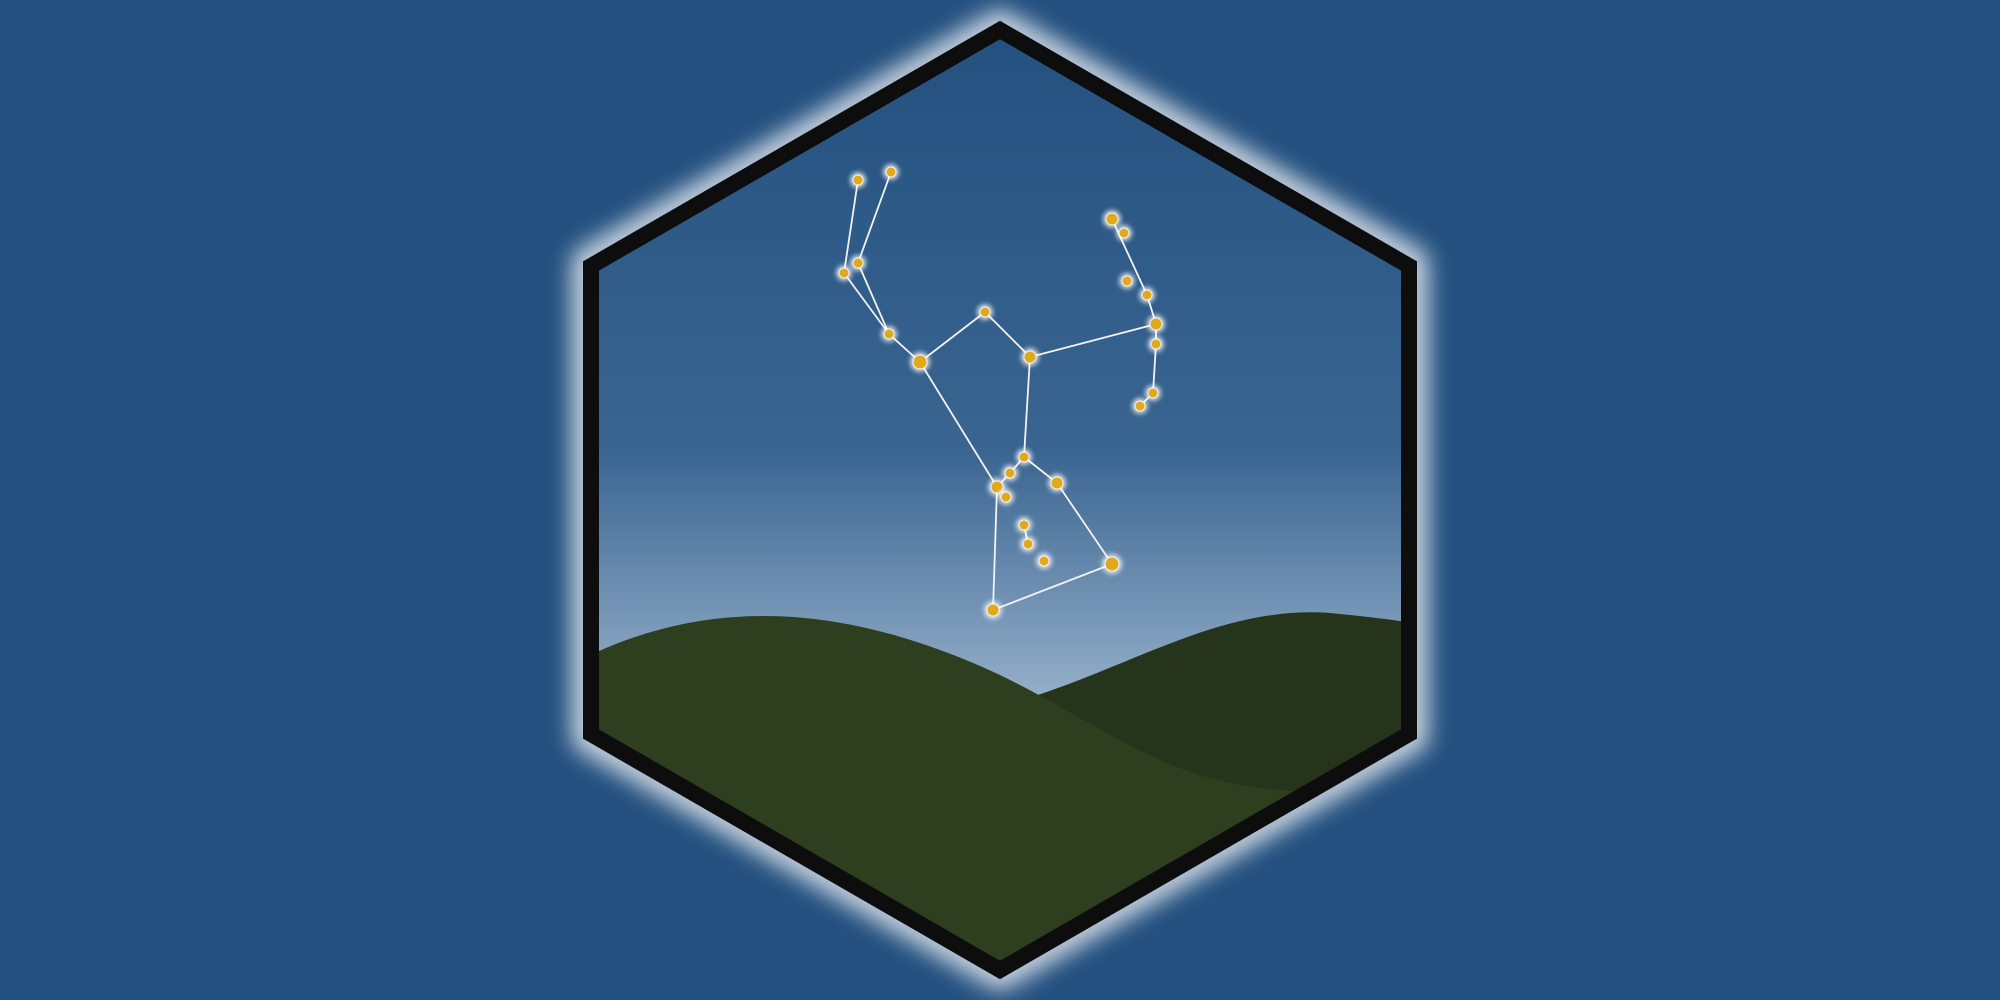 This screenshot has width=2000, height=1000. I want to click on constellation, so click(1000, 391).